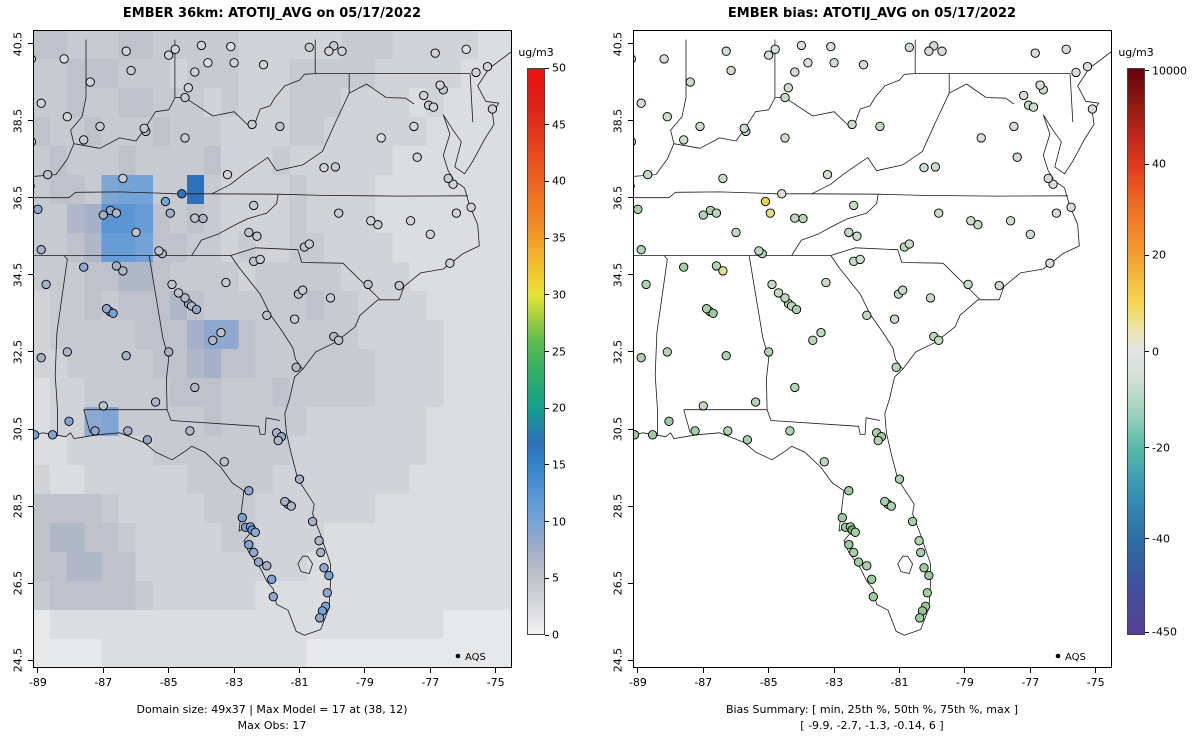 This screenshot has width=1200, height=750. What do you see at coordinates (618, 120) in the screenshot?
I see `y-tick-label: 38.5` at bounding box center [618, 120].